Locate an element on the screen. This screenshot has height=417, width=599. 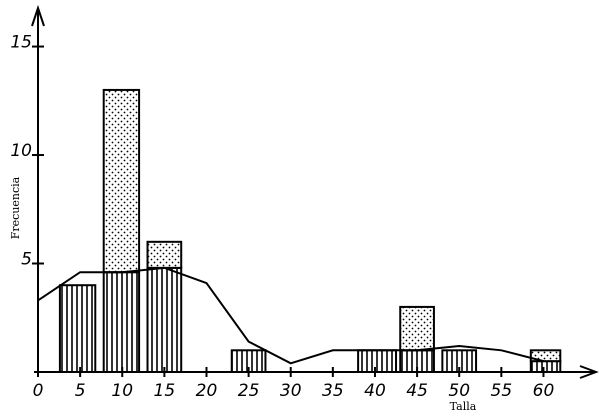
x-tick-label: 55 is located at coordinates (502, 391).